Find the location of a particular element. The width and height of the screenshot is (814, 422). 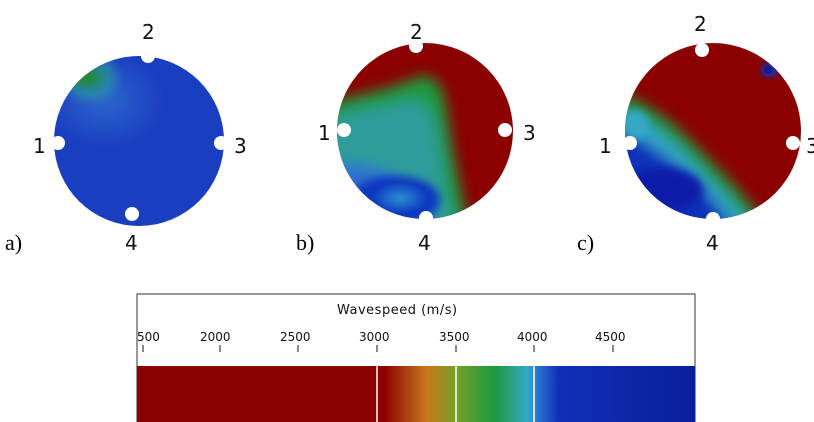

colorbar-threshold-lines is located at coordinates (455, 394).